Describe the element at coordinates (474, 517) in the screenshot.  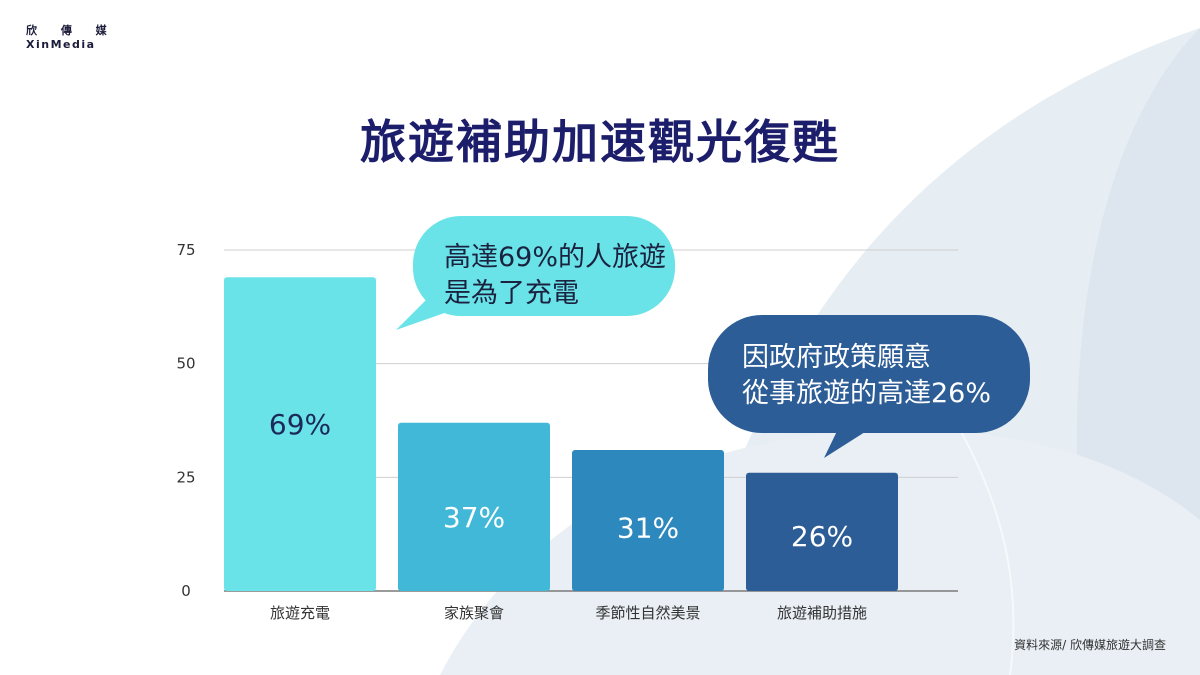
I see `data-label: 37%` at that location.